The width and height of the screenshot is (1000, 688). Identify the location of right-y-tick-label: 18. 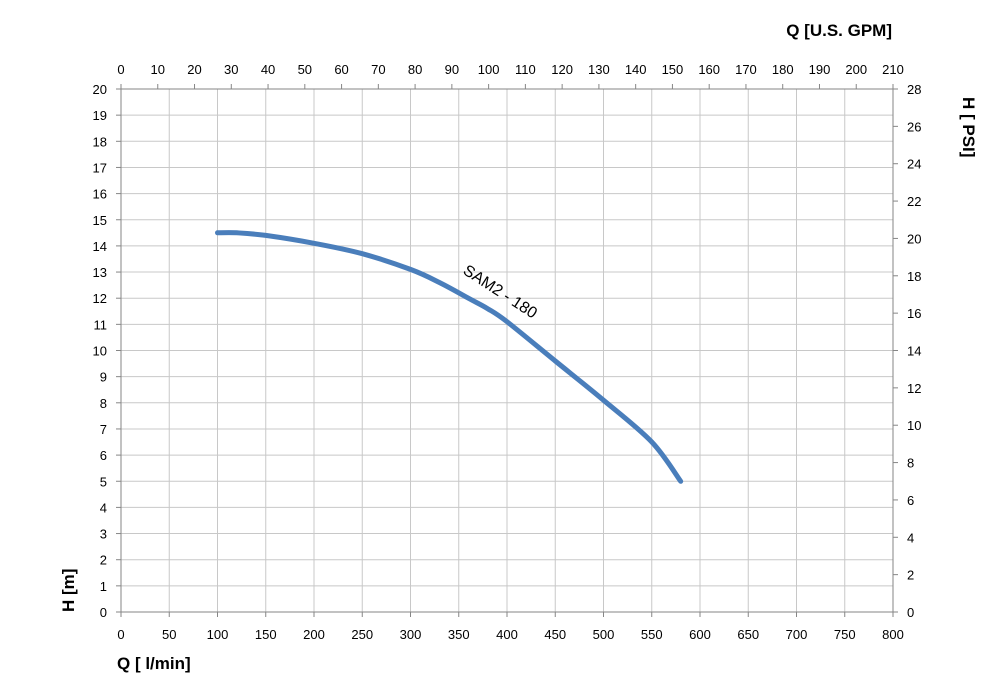
(914, 276).